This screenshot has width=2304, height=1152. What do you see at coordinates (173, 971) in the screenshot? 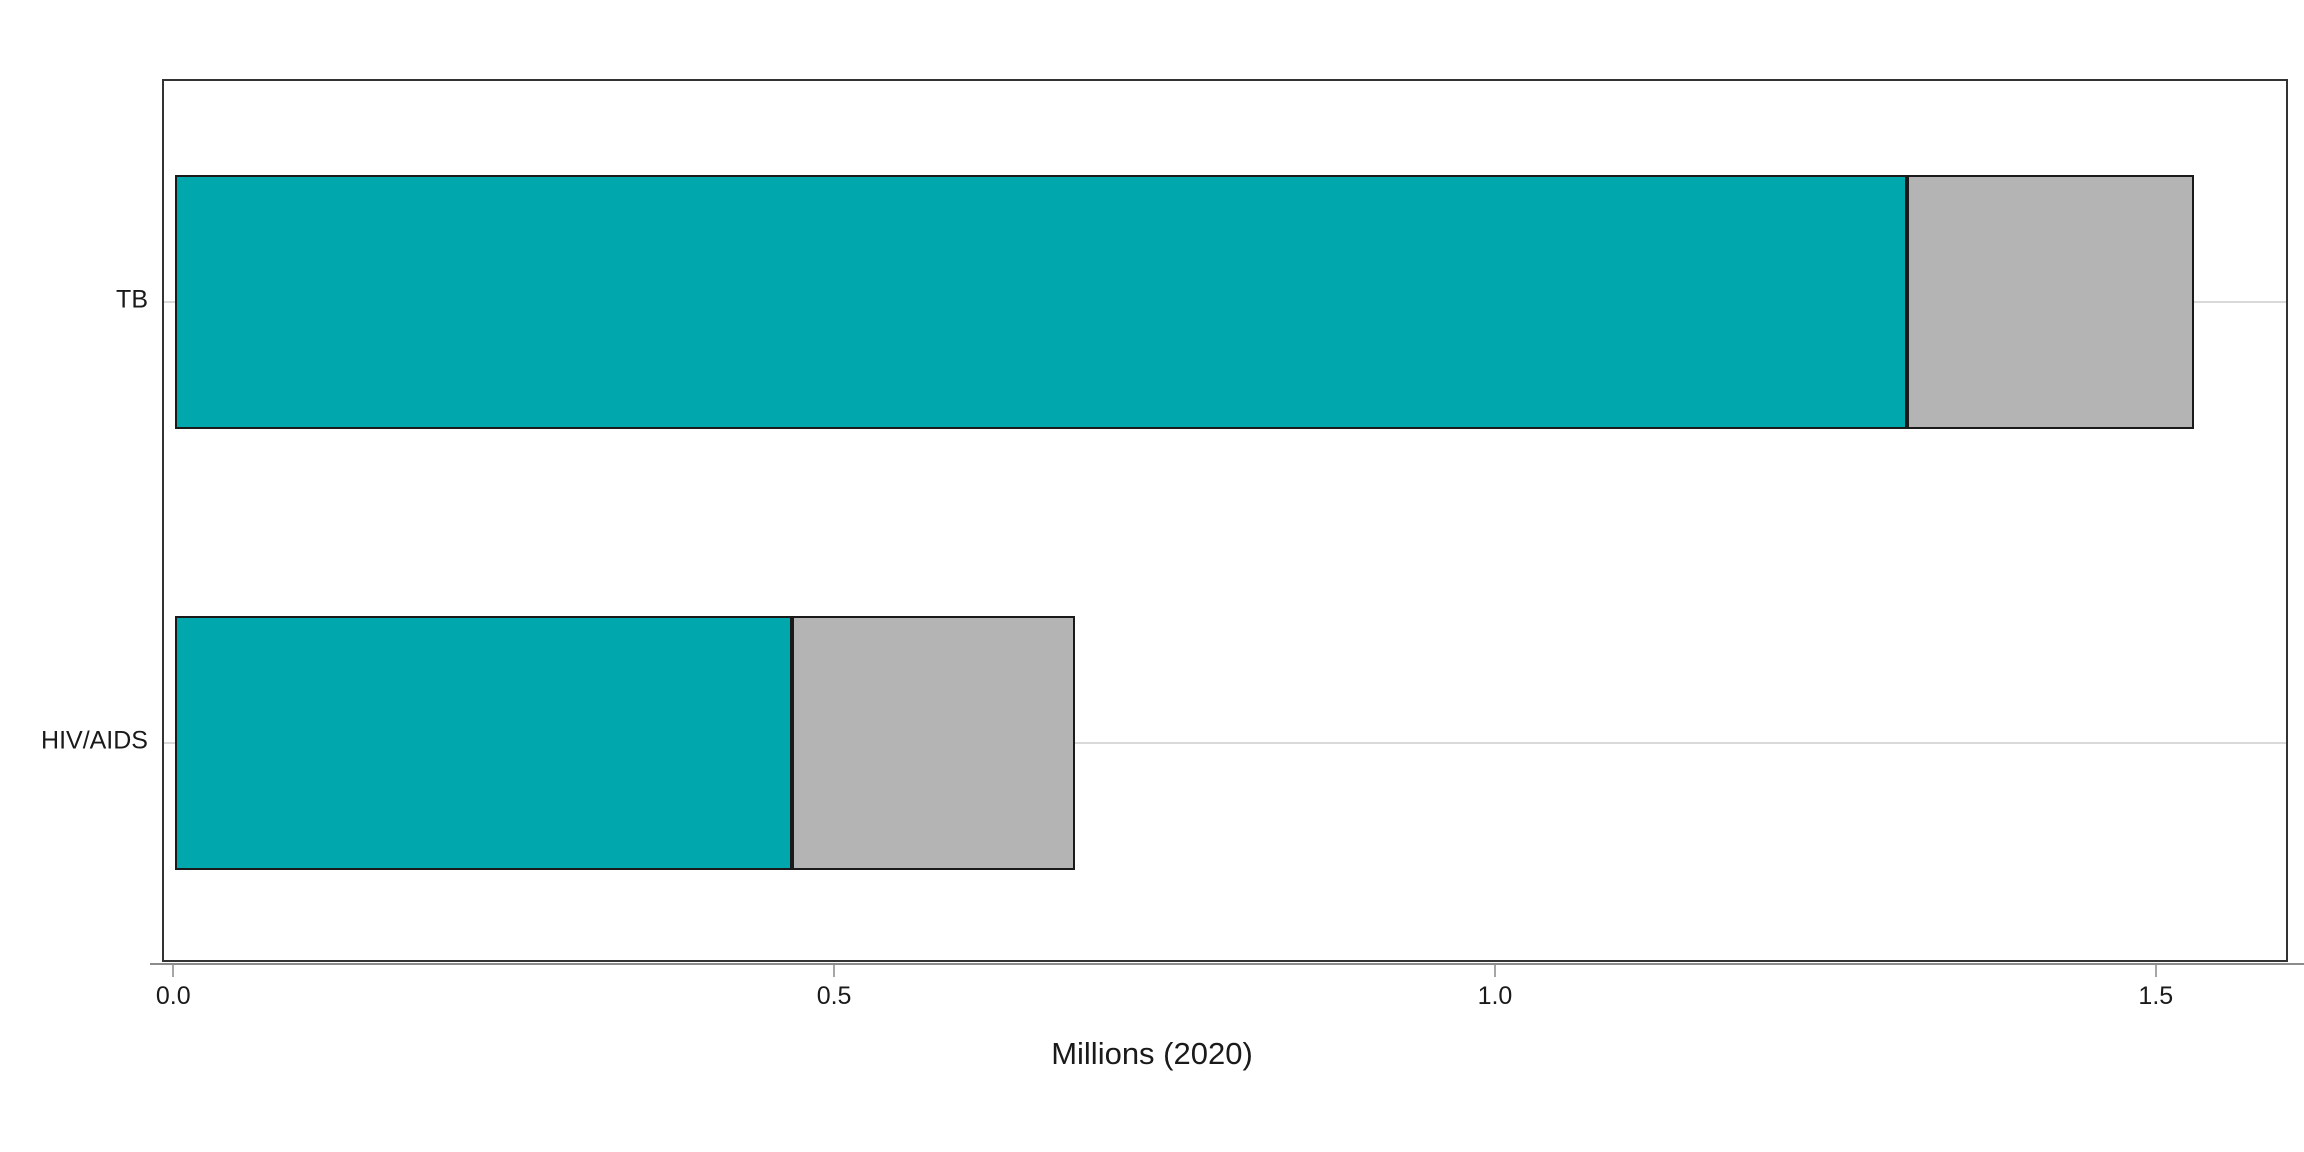
I see `x-tick-0.0` at bounding box center [173, 971].